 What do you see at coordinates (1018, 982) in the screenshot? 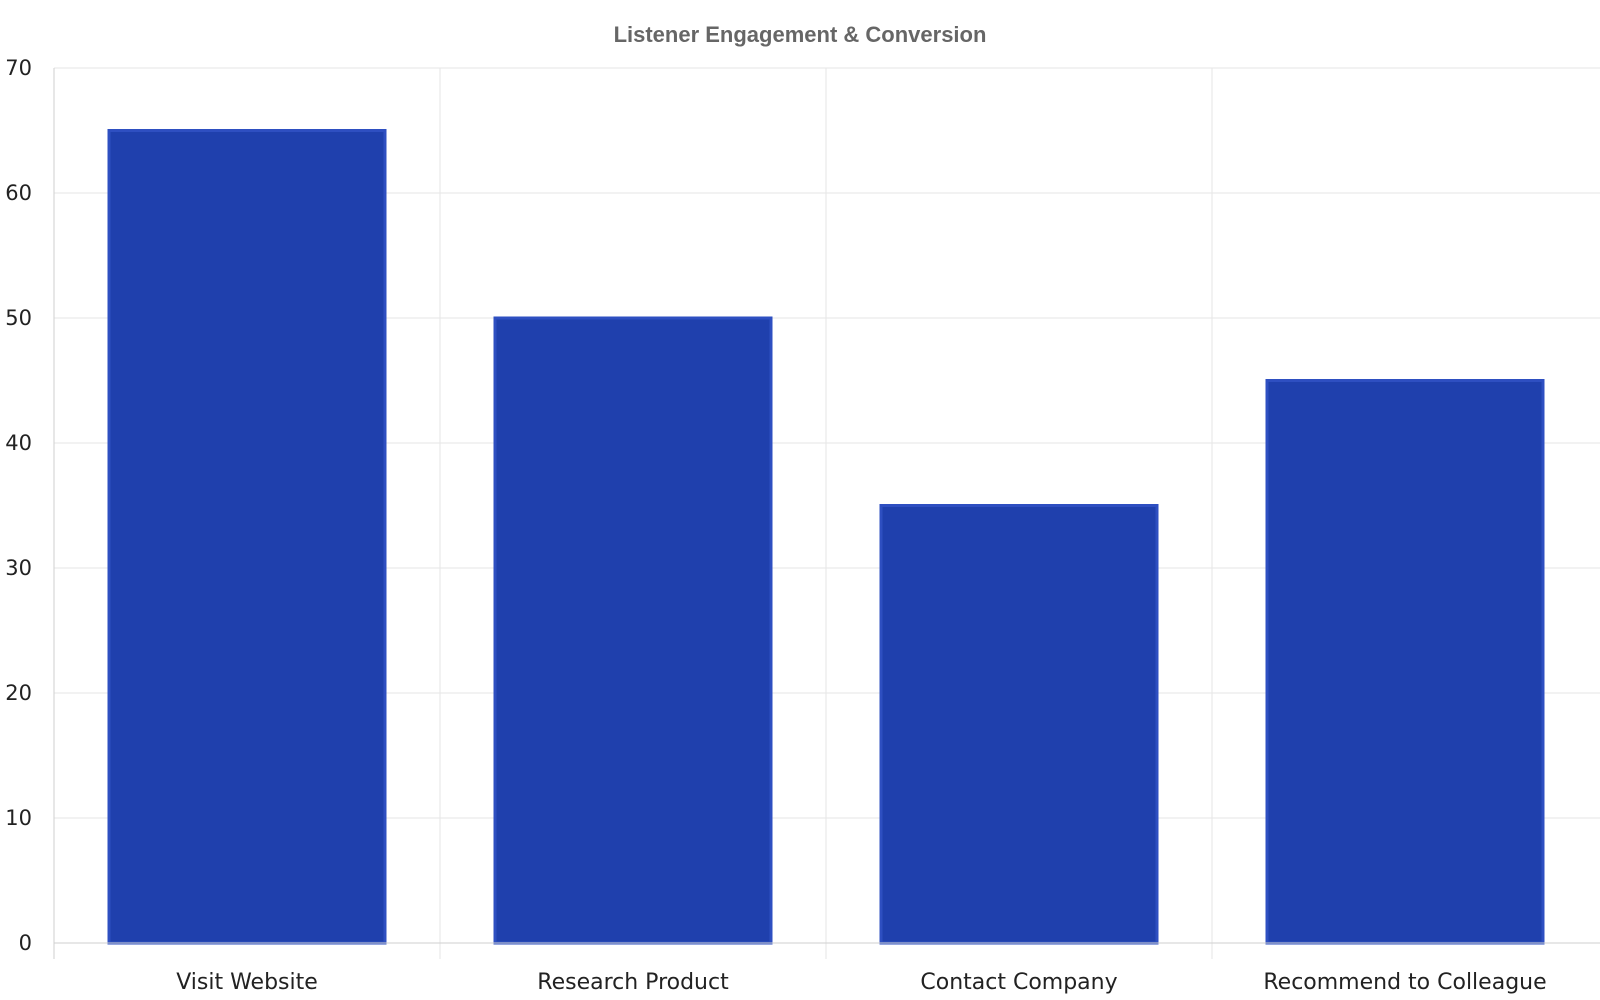
I see `x-tick-label: Contact Company` at bounding box center [1018, 982].